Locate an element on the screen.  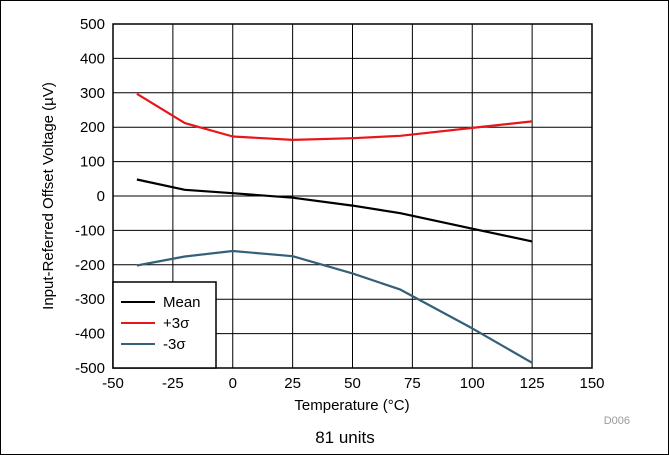
y-tick-label: -500 is located at coordinates (90, 368).